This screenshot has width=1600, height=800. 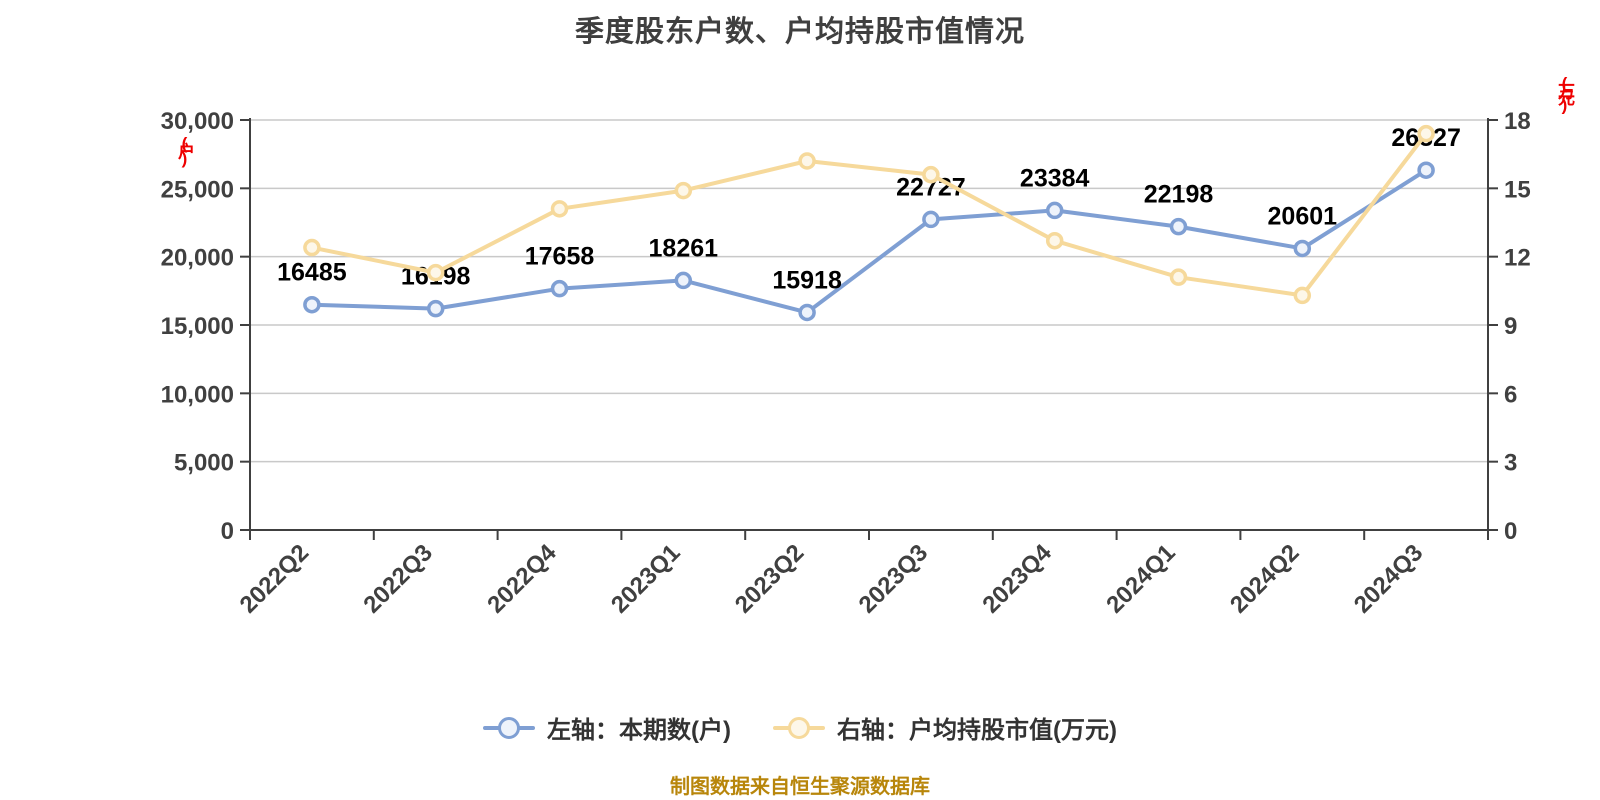 What do you see at coordinates (1426, 170) in the screenshot?
I see `shareholder-count-point-2024Q3` at bounding box center [1426, 170].